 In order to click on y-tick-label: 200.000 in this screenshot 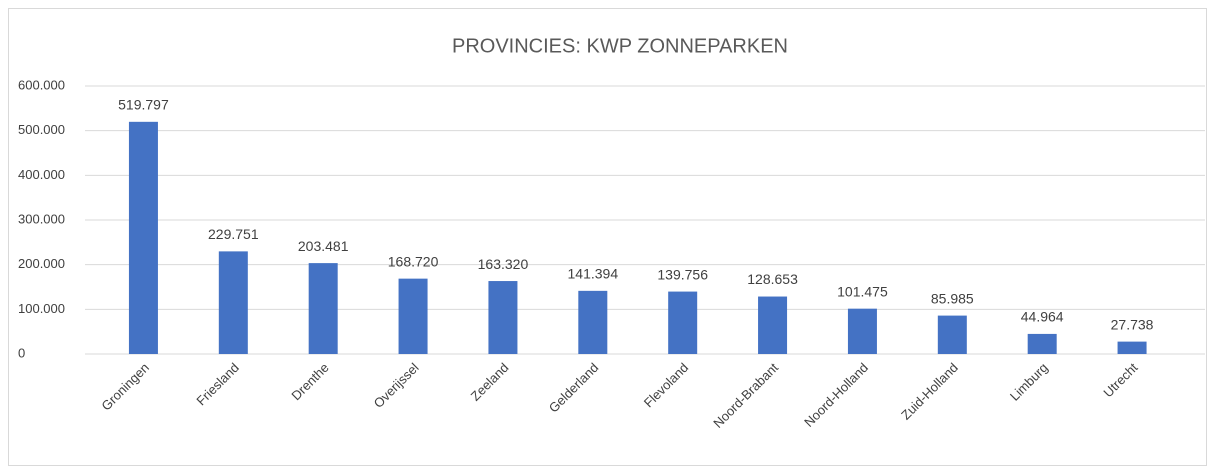, I will do `click(41, 263)`.